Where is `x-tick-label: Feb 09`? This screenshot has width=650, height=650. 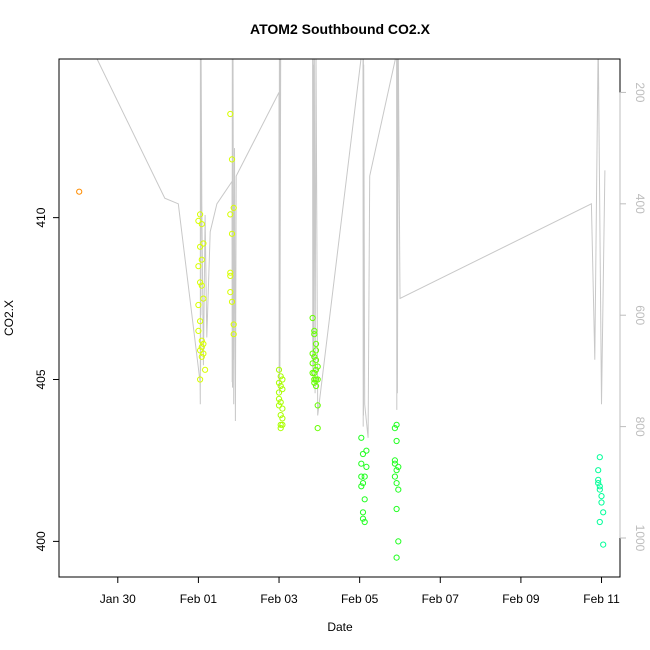
x-tick-label: Feb 09 is located at coordinates (521, 599).